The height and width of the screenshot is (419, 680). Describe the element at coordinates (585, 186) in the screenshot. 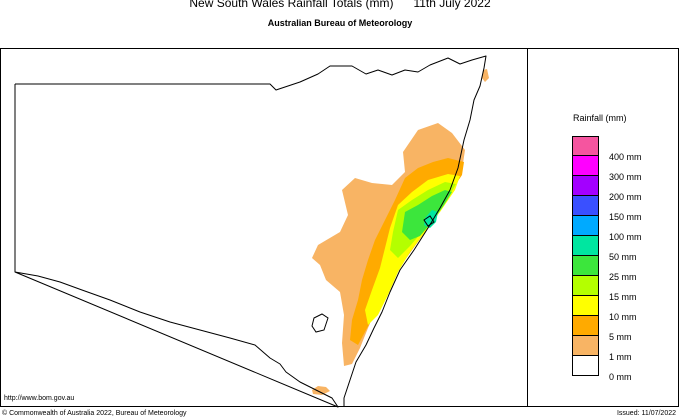

I see `legend-box-200mm` at that location.